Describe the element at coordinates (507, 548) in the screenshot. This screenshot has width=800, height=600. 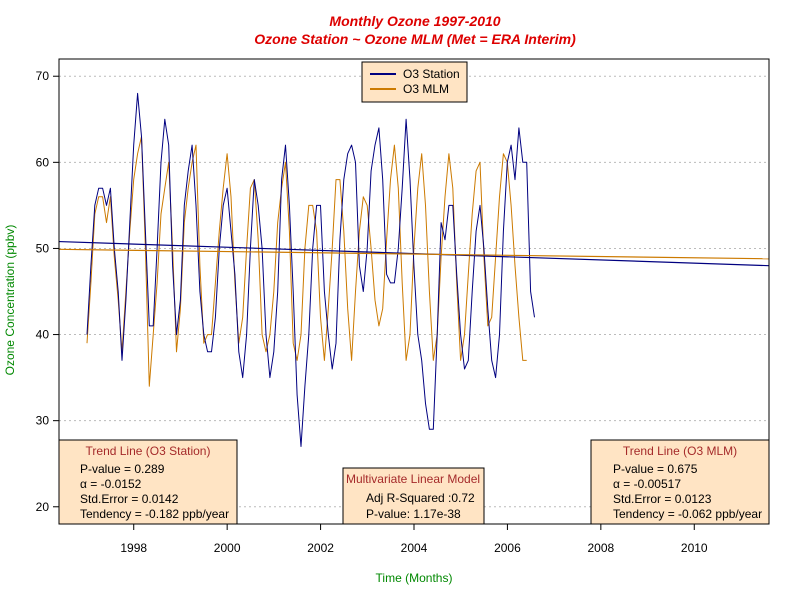
I see `x-tick-label-2006: 2006` at that location.